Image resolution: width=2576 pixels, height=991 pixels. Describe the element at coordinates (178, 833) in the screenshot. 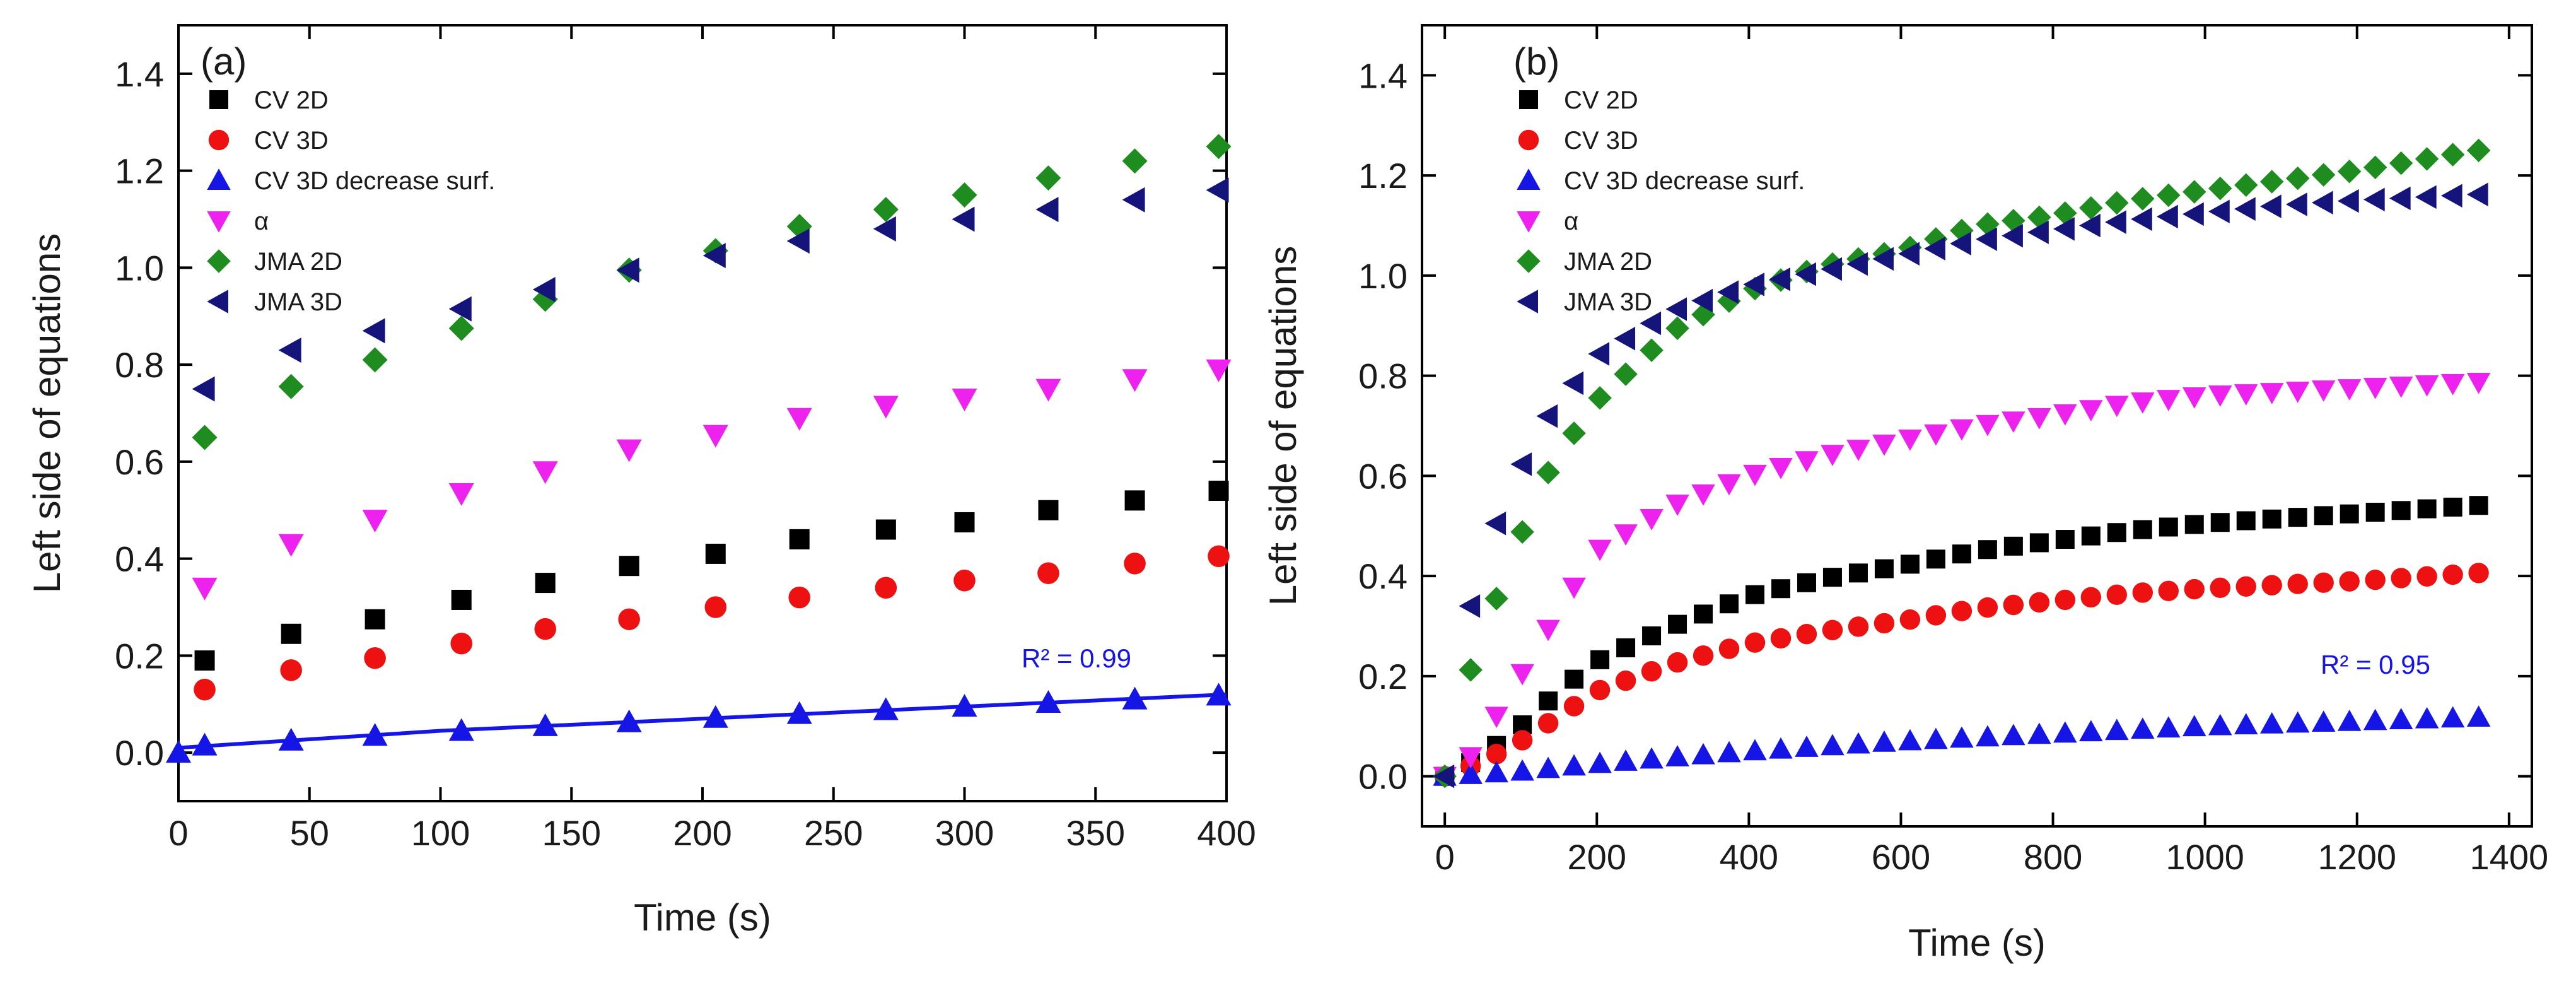

I see `x-tick-label: 0` at that location.